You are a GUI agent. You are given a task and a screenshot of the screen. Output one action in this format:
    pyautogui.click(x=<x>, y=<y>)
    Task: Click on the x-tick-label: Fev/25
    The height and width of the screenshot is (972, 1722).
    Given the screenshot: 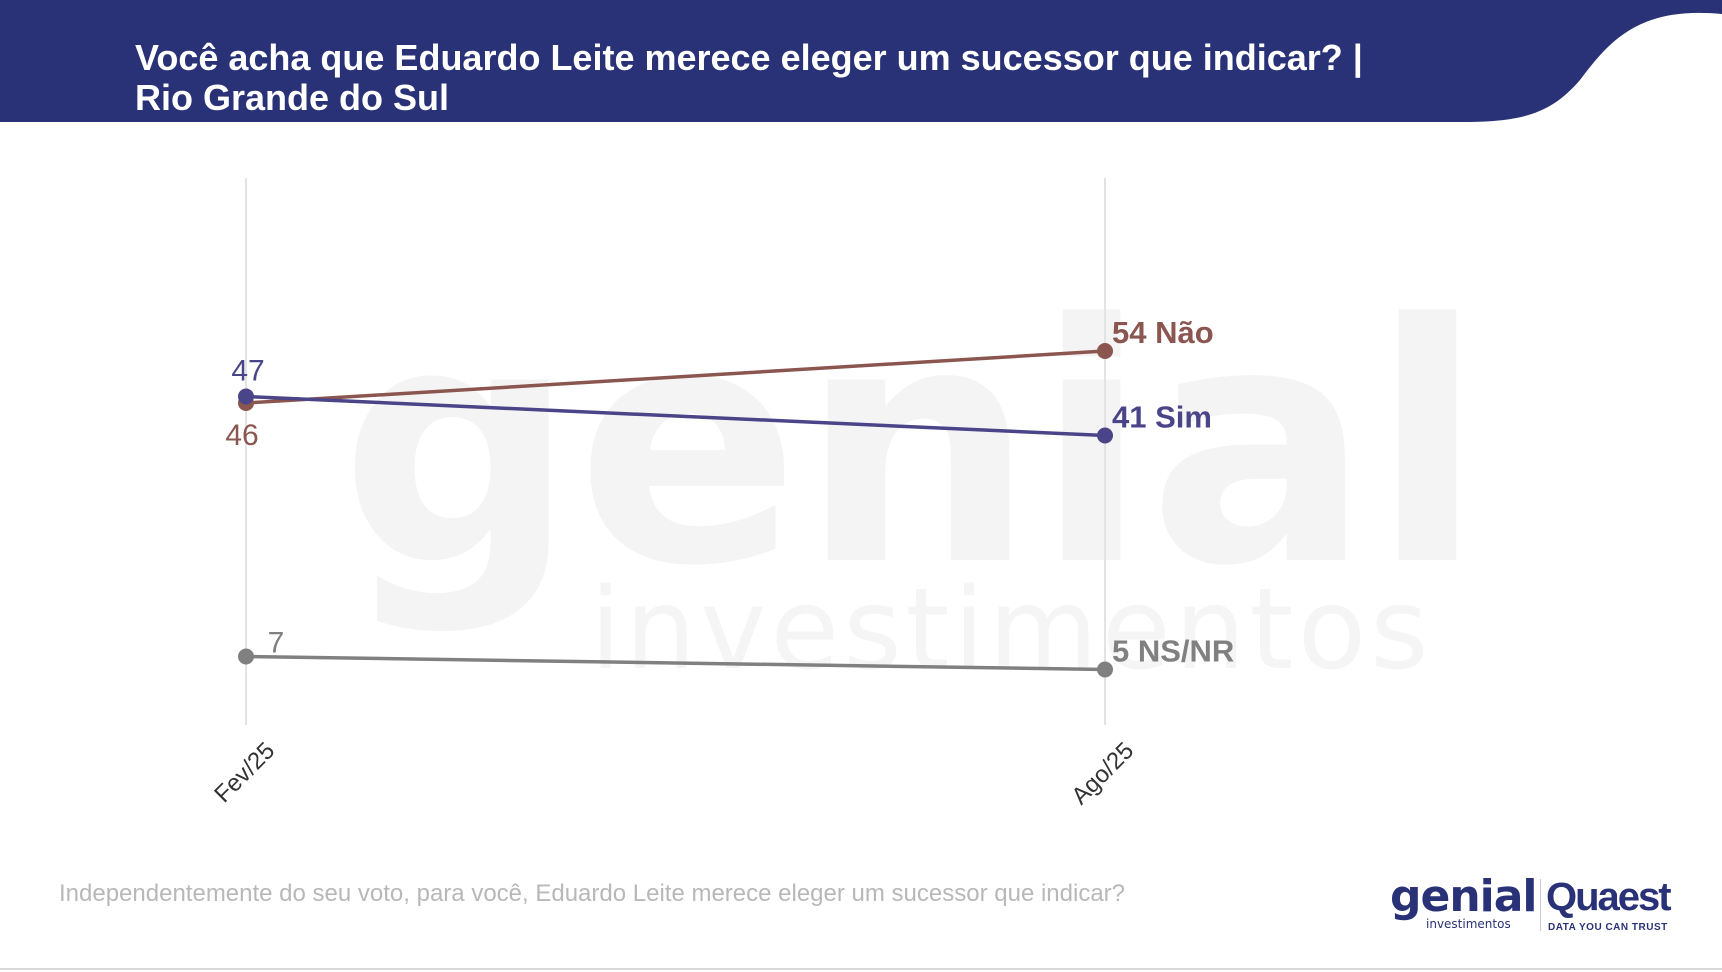 What is the action you would take?
    pyautogui.click(x=244, y=772)
    